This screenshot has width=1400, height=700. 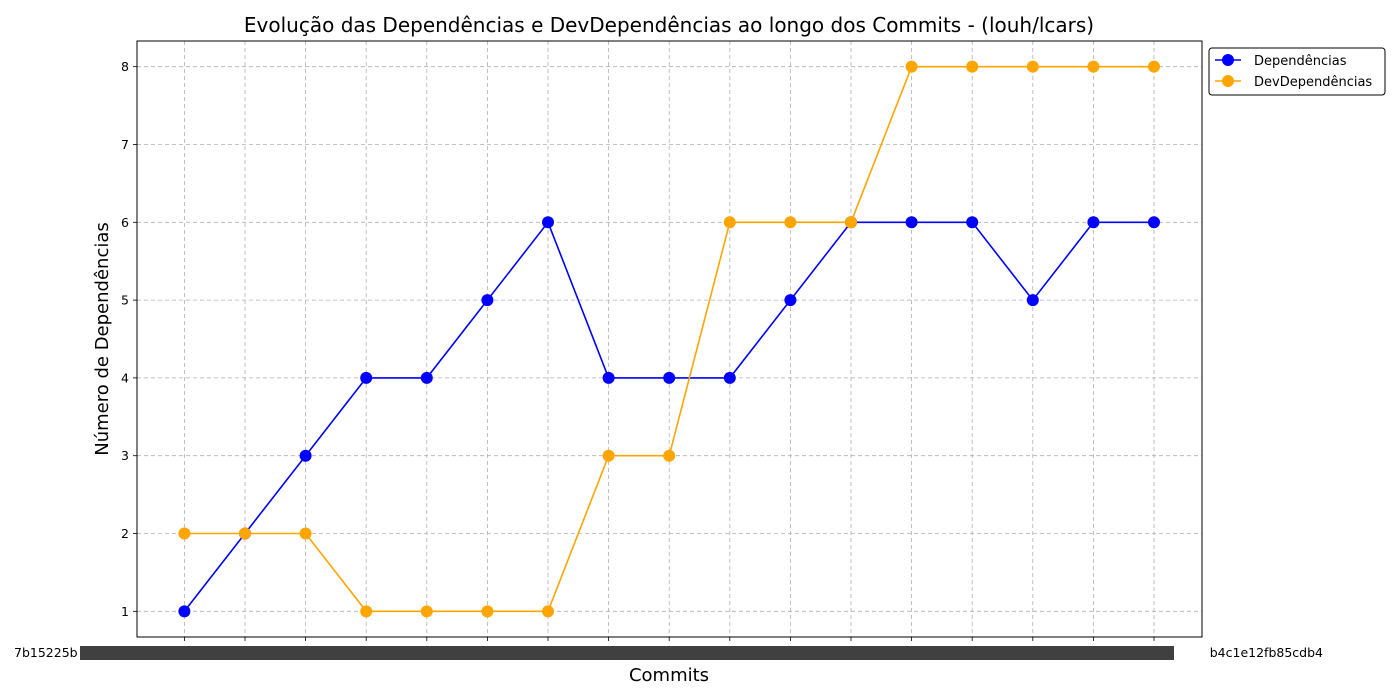 I want to click on x-tick-label-last: b4c1e12fb85cdb4, so click(x=1266, y=652).